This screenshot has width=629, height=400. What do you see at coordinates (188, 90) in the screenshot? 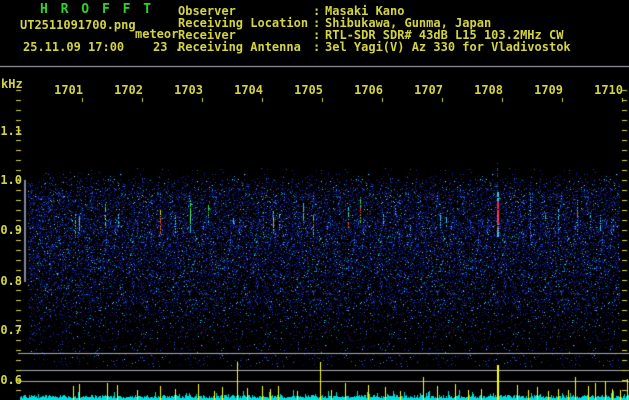
I see `x-axis-time-label-1703: 1703` at bounding box center [188, 90].